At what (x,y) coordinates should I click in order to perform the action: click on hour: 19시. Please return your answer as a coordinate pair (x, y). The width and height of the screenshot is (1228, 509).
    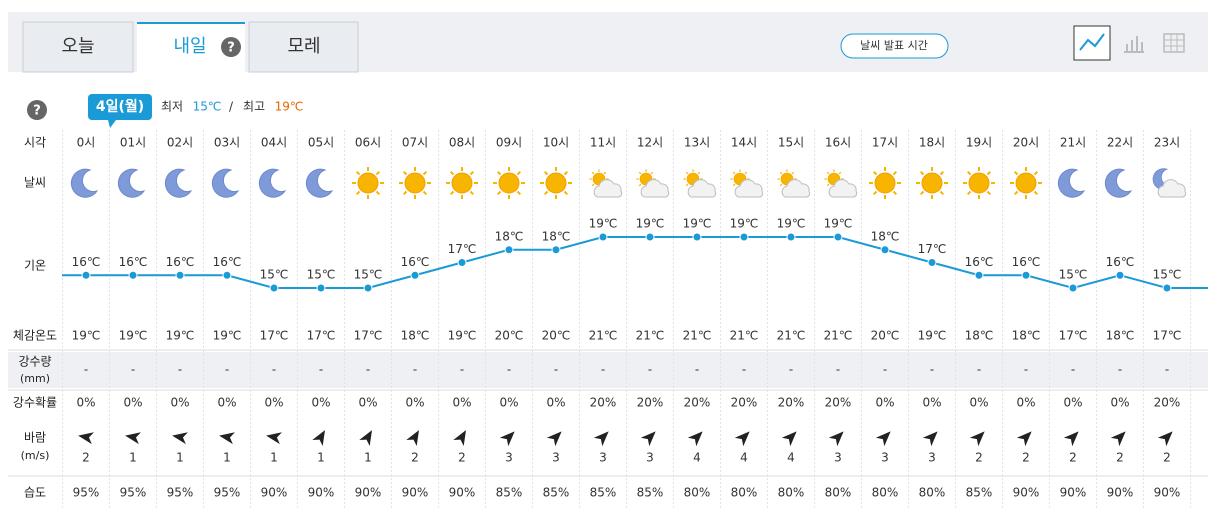
    Looking at the image, I should click on (979, 143).